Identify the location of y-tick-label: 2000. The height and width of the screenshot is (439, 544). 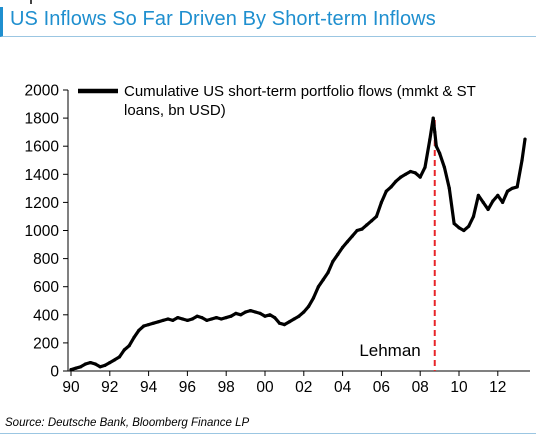
(42, 91).